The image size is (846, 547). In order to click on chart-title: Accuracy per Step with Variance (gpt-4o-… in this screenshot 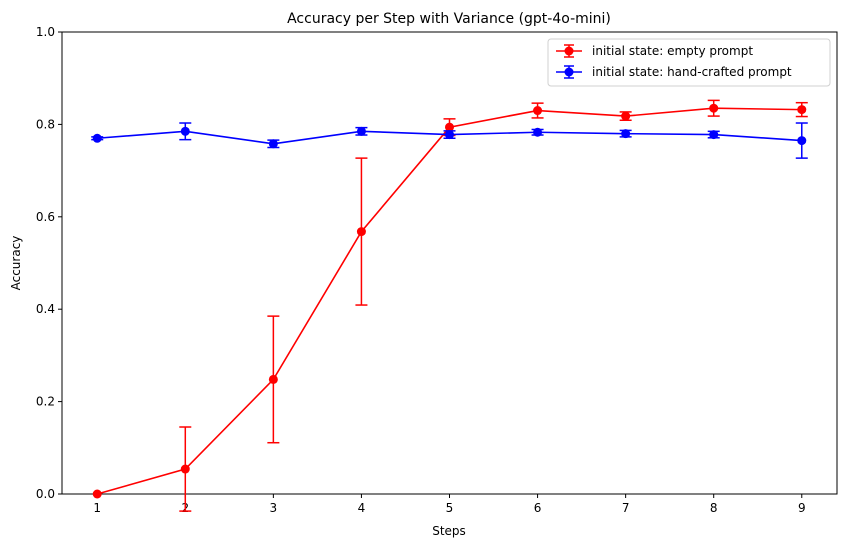, I will do `click(449, 19)`.